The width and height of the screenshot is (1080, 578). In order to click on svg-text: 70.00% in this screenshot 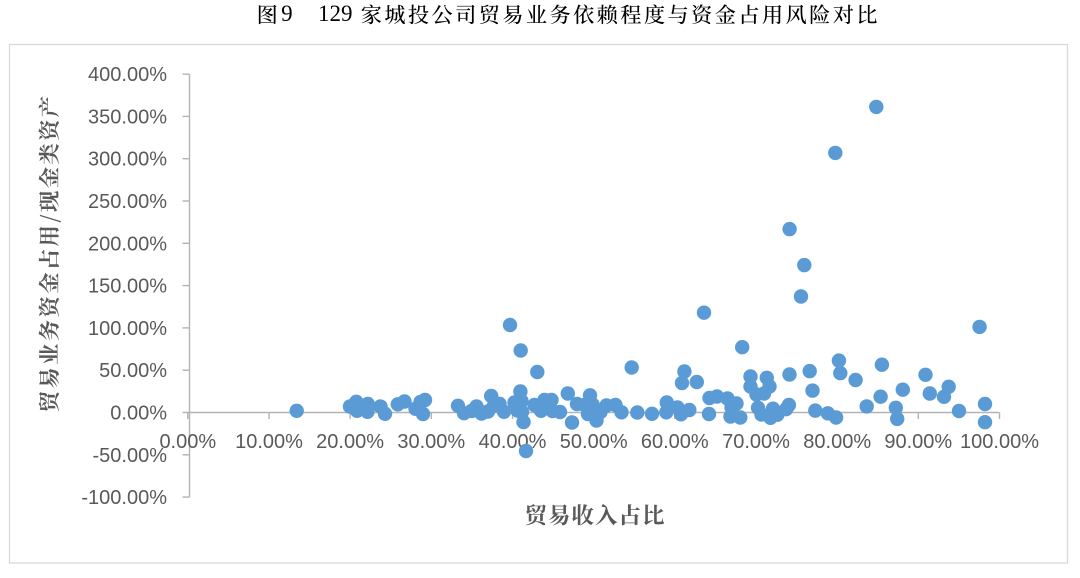, I will do `click(756, 442)`.